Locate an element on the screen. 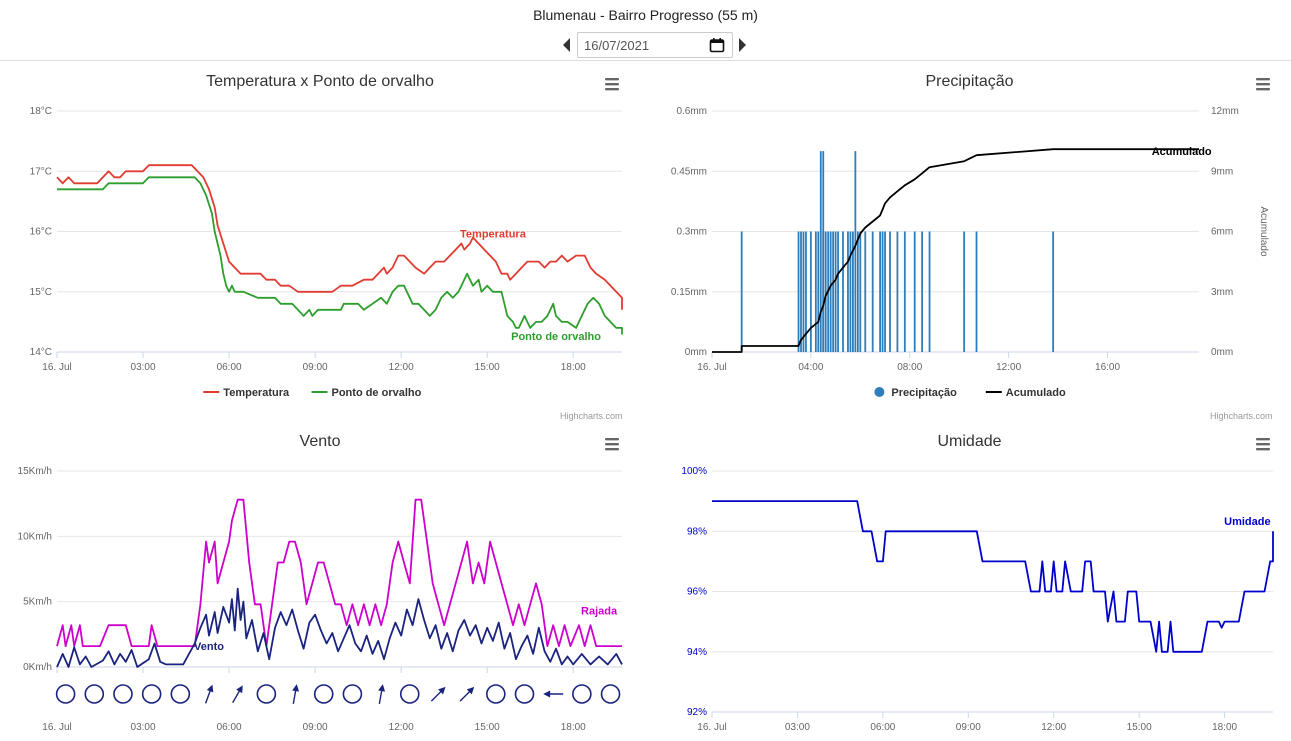 The width and height of the screenshot is (1291, 741). legend-item: Acumulado is located at coordinates (1025, 393).